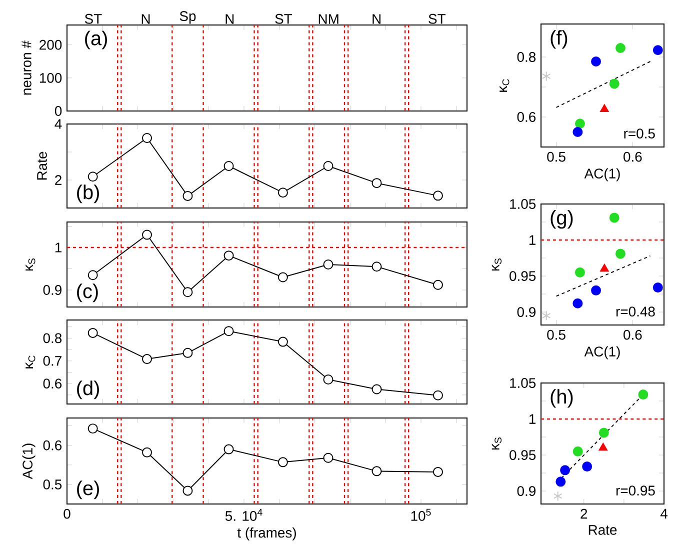  What do you see at coordinates (328, 19) in the screenshot?
I see `text: NM` at bounding box center [328, 19].